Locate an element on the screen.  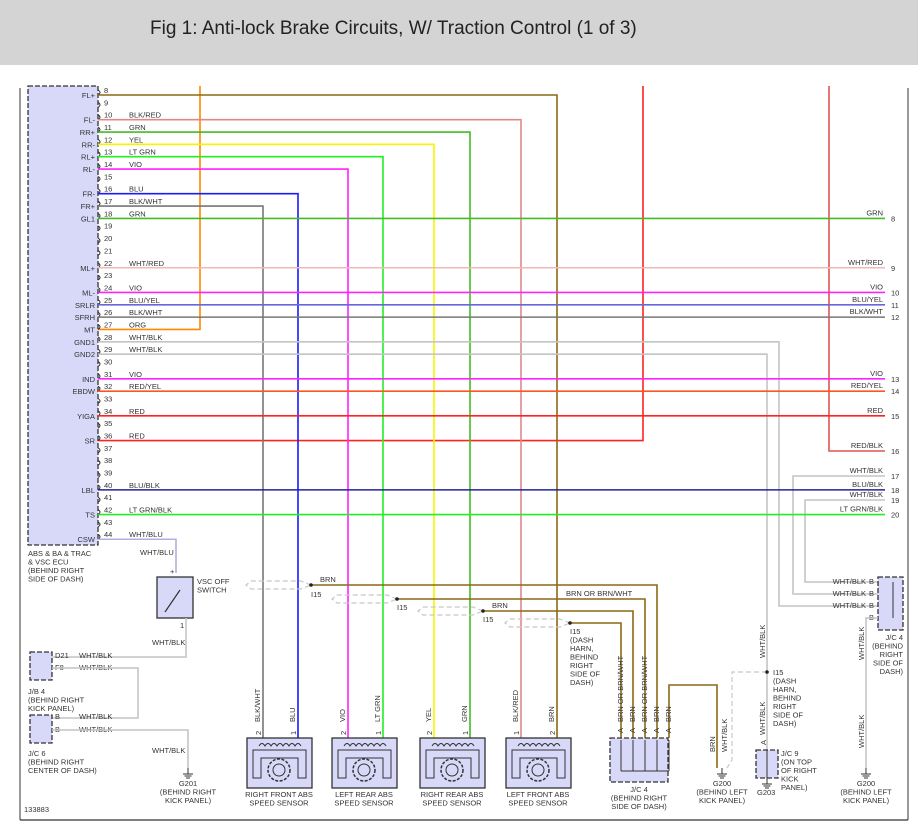
pin-number: A is located at coordinates (656, 730).